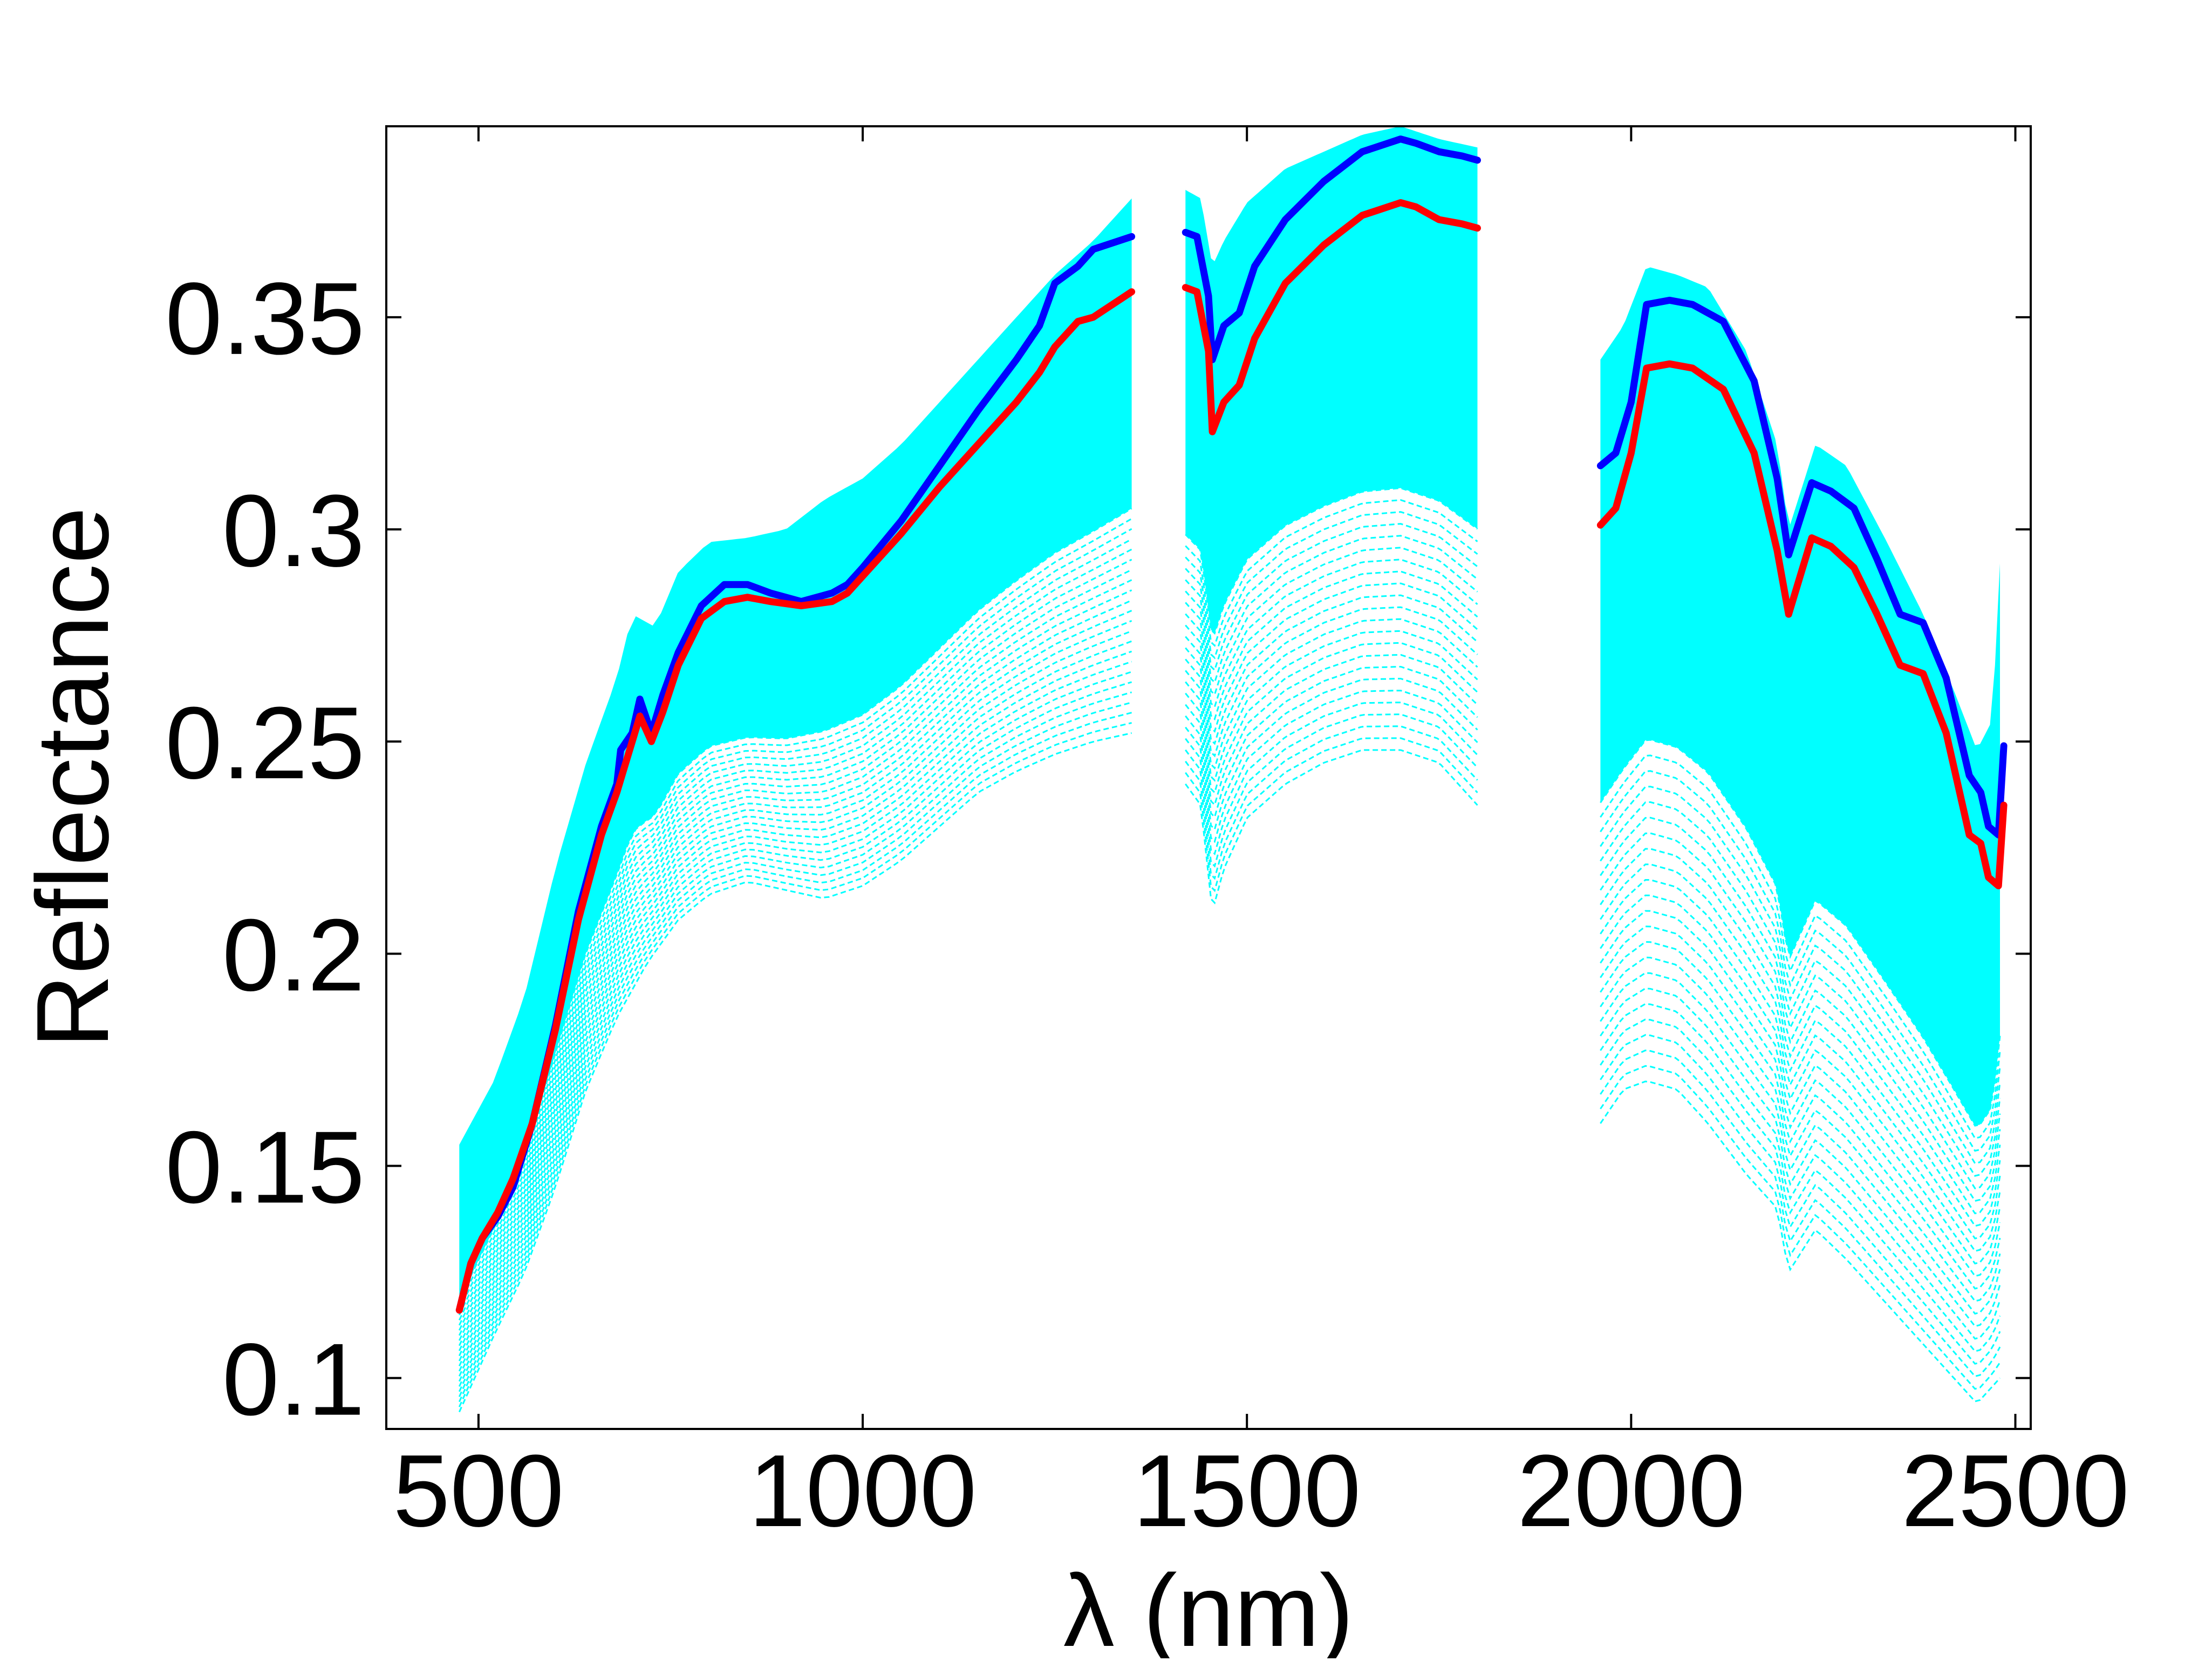 The height and width of the screenshot is (1661, 2212). Describe the element at coordinates (293, 955) in the screenshot. I see `y-tick-label: 0.2` at that location.